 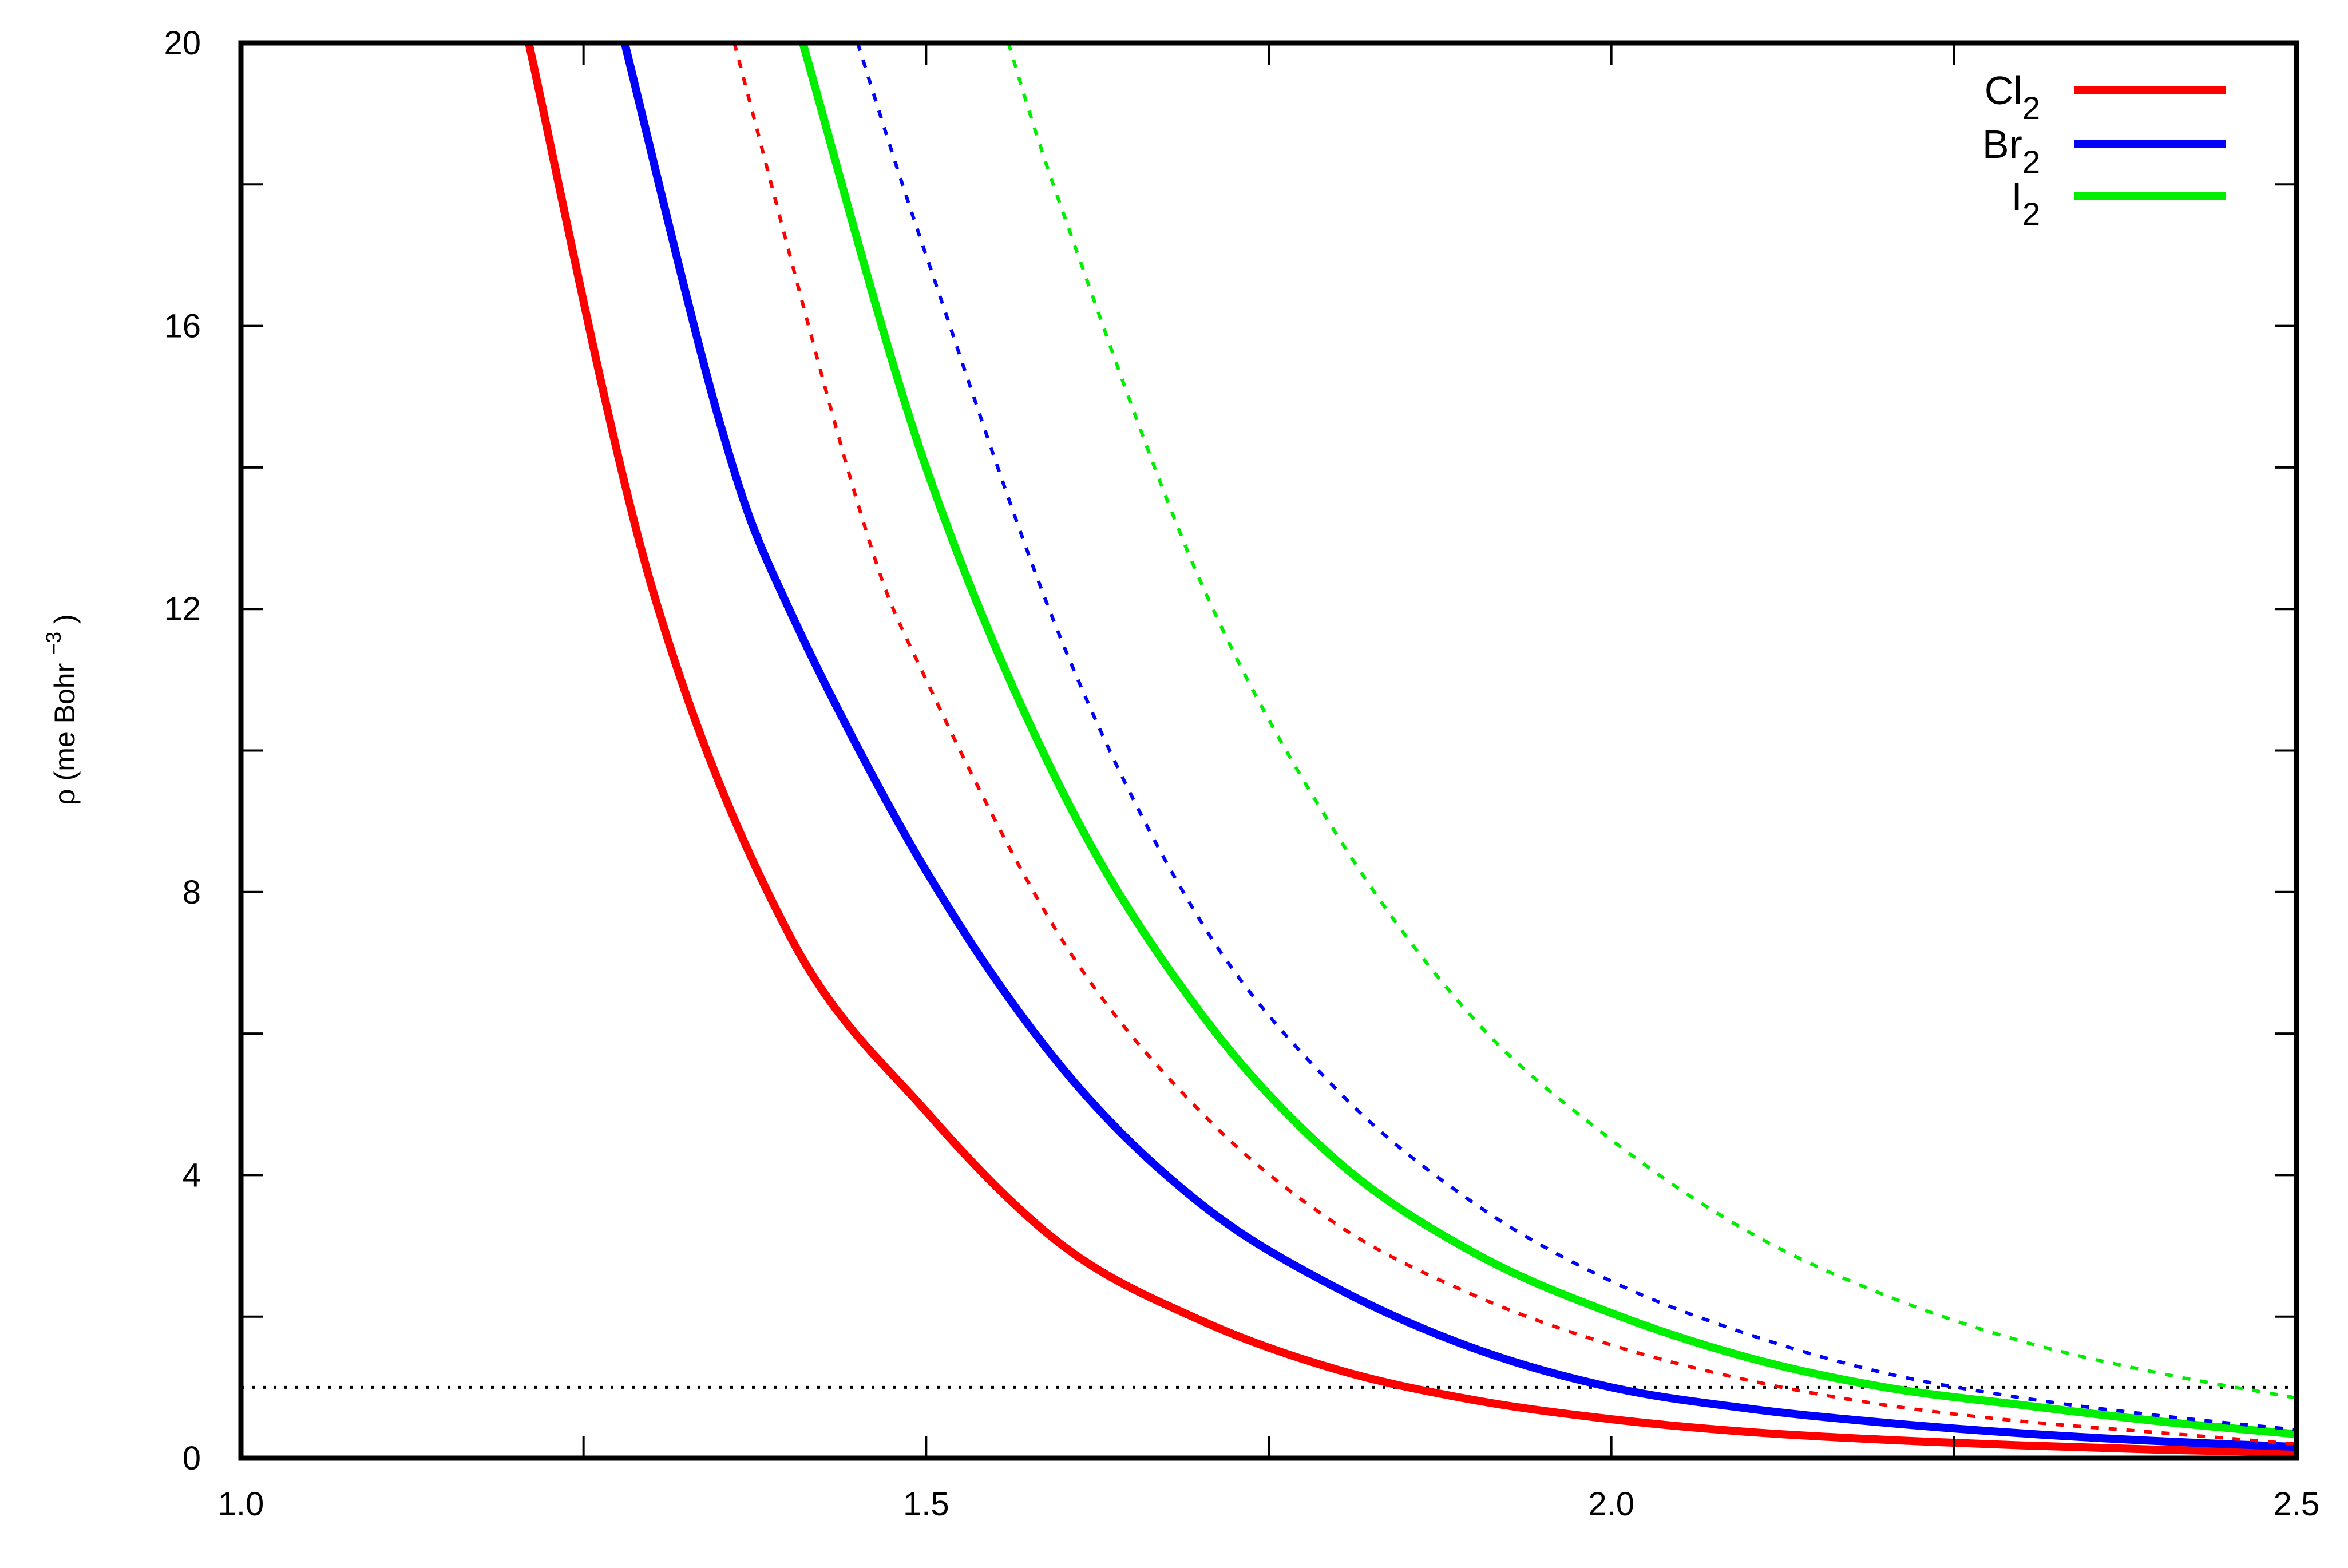 I want to click on legend-label: Cl2, so click(x=2012, y=97).